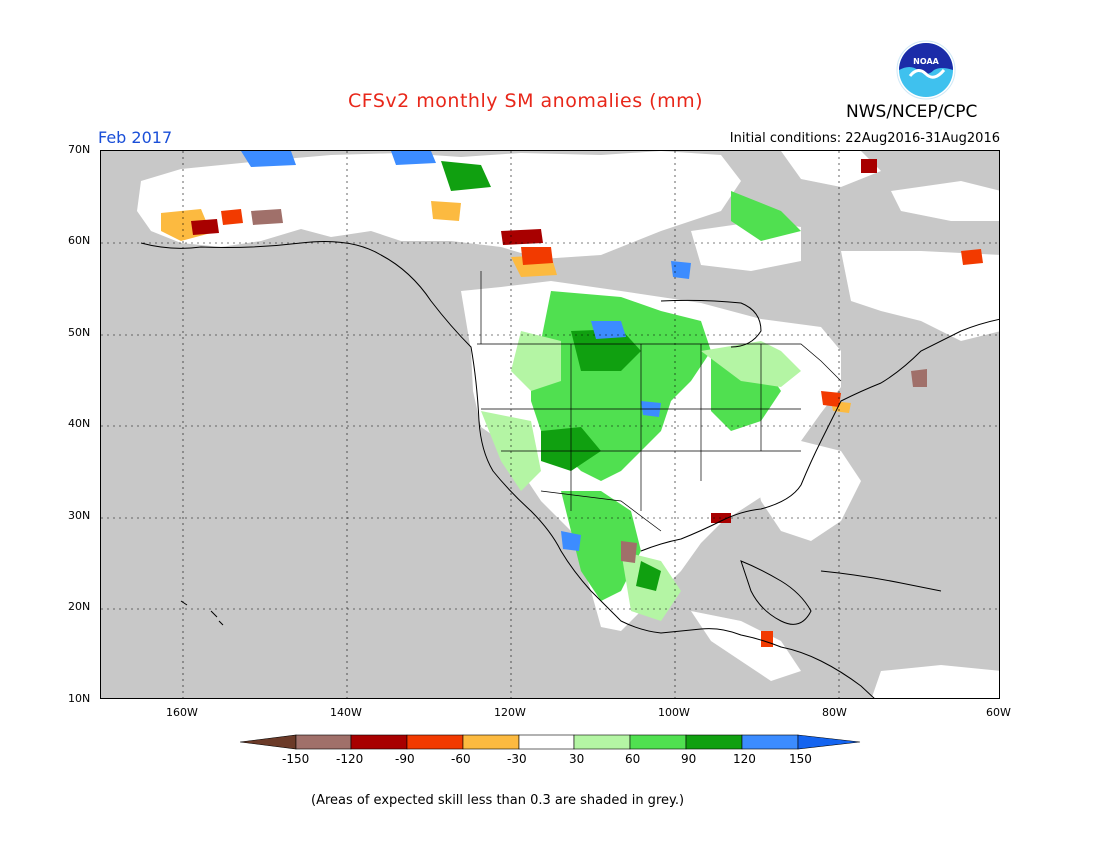 This screenshot has width=1100, height=850. What do you see at coordinates (633, 759) in the screenshot?
I see `legend-label-6: 60` at bounding box center [633, 759].